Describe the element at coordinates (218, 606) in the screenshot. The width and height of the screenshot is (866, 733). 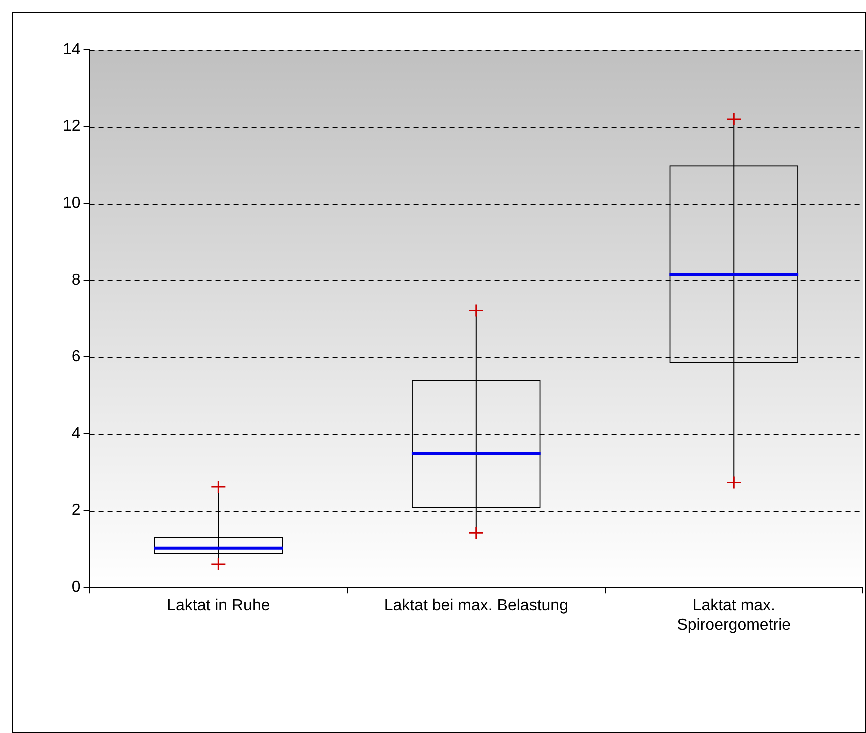
I see `x-tick-label: Laktat in Ruhe` at that location.